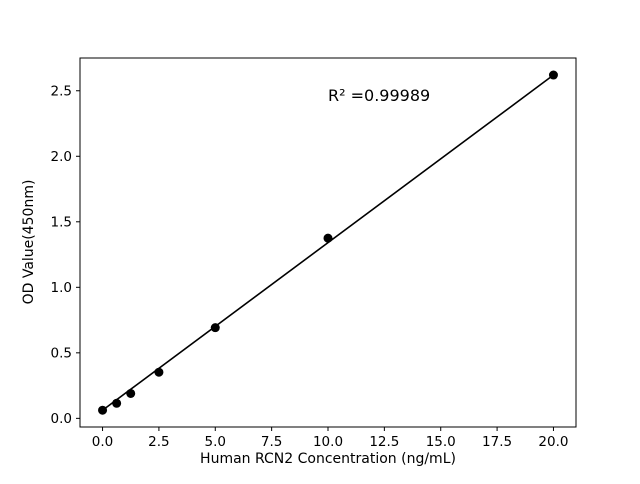 Image resolution: width=640 pixels, height=484 pixels. Describe the element at coordinates (379, 95) in the screenshot. I see `r-squared-annotation: R² =0.99989` at that location.